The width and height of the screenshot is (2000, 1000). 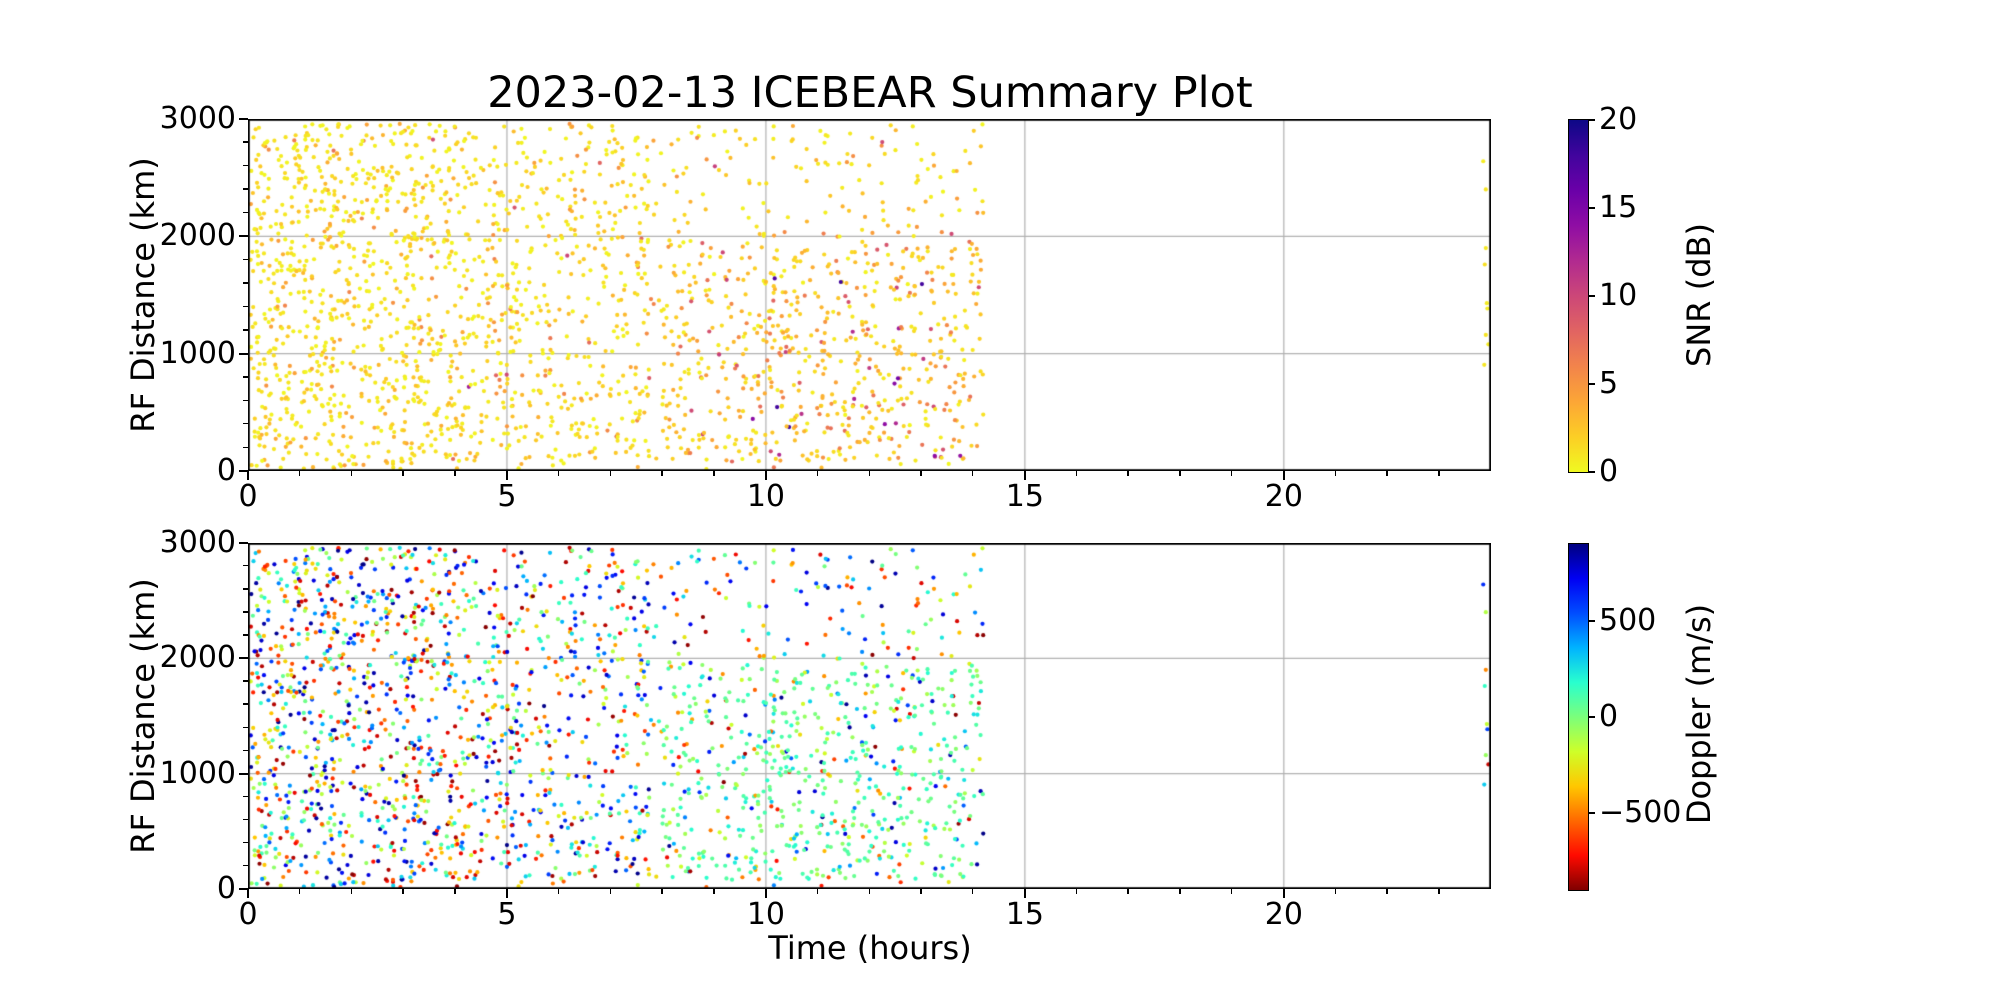 I want to click on colorbar-tick-label: −500, so click(x=1640, y=813).